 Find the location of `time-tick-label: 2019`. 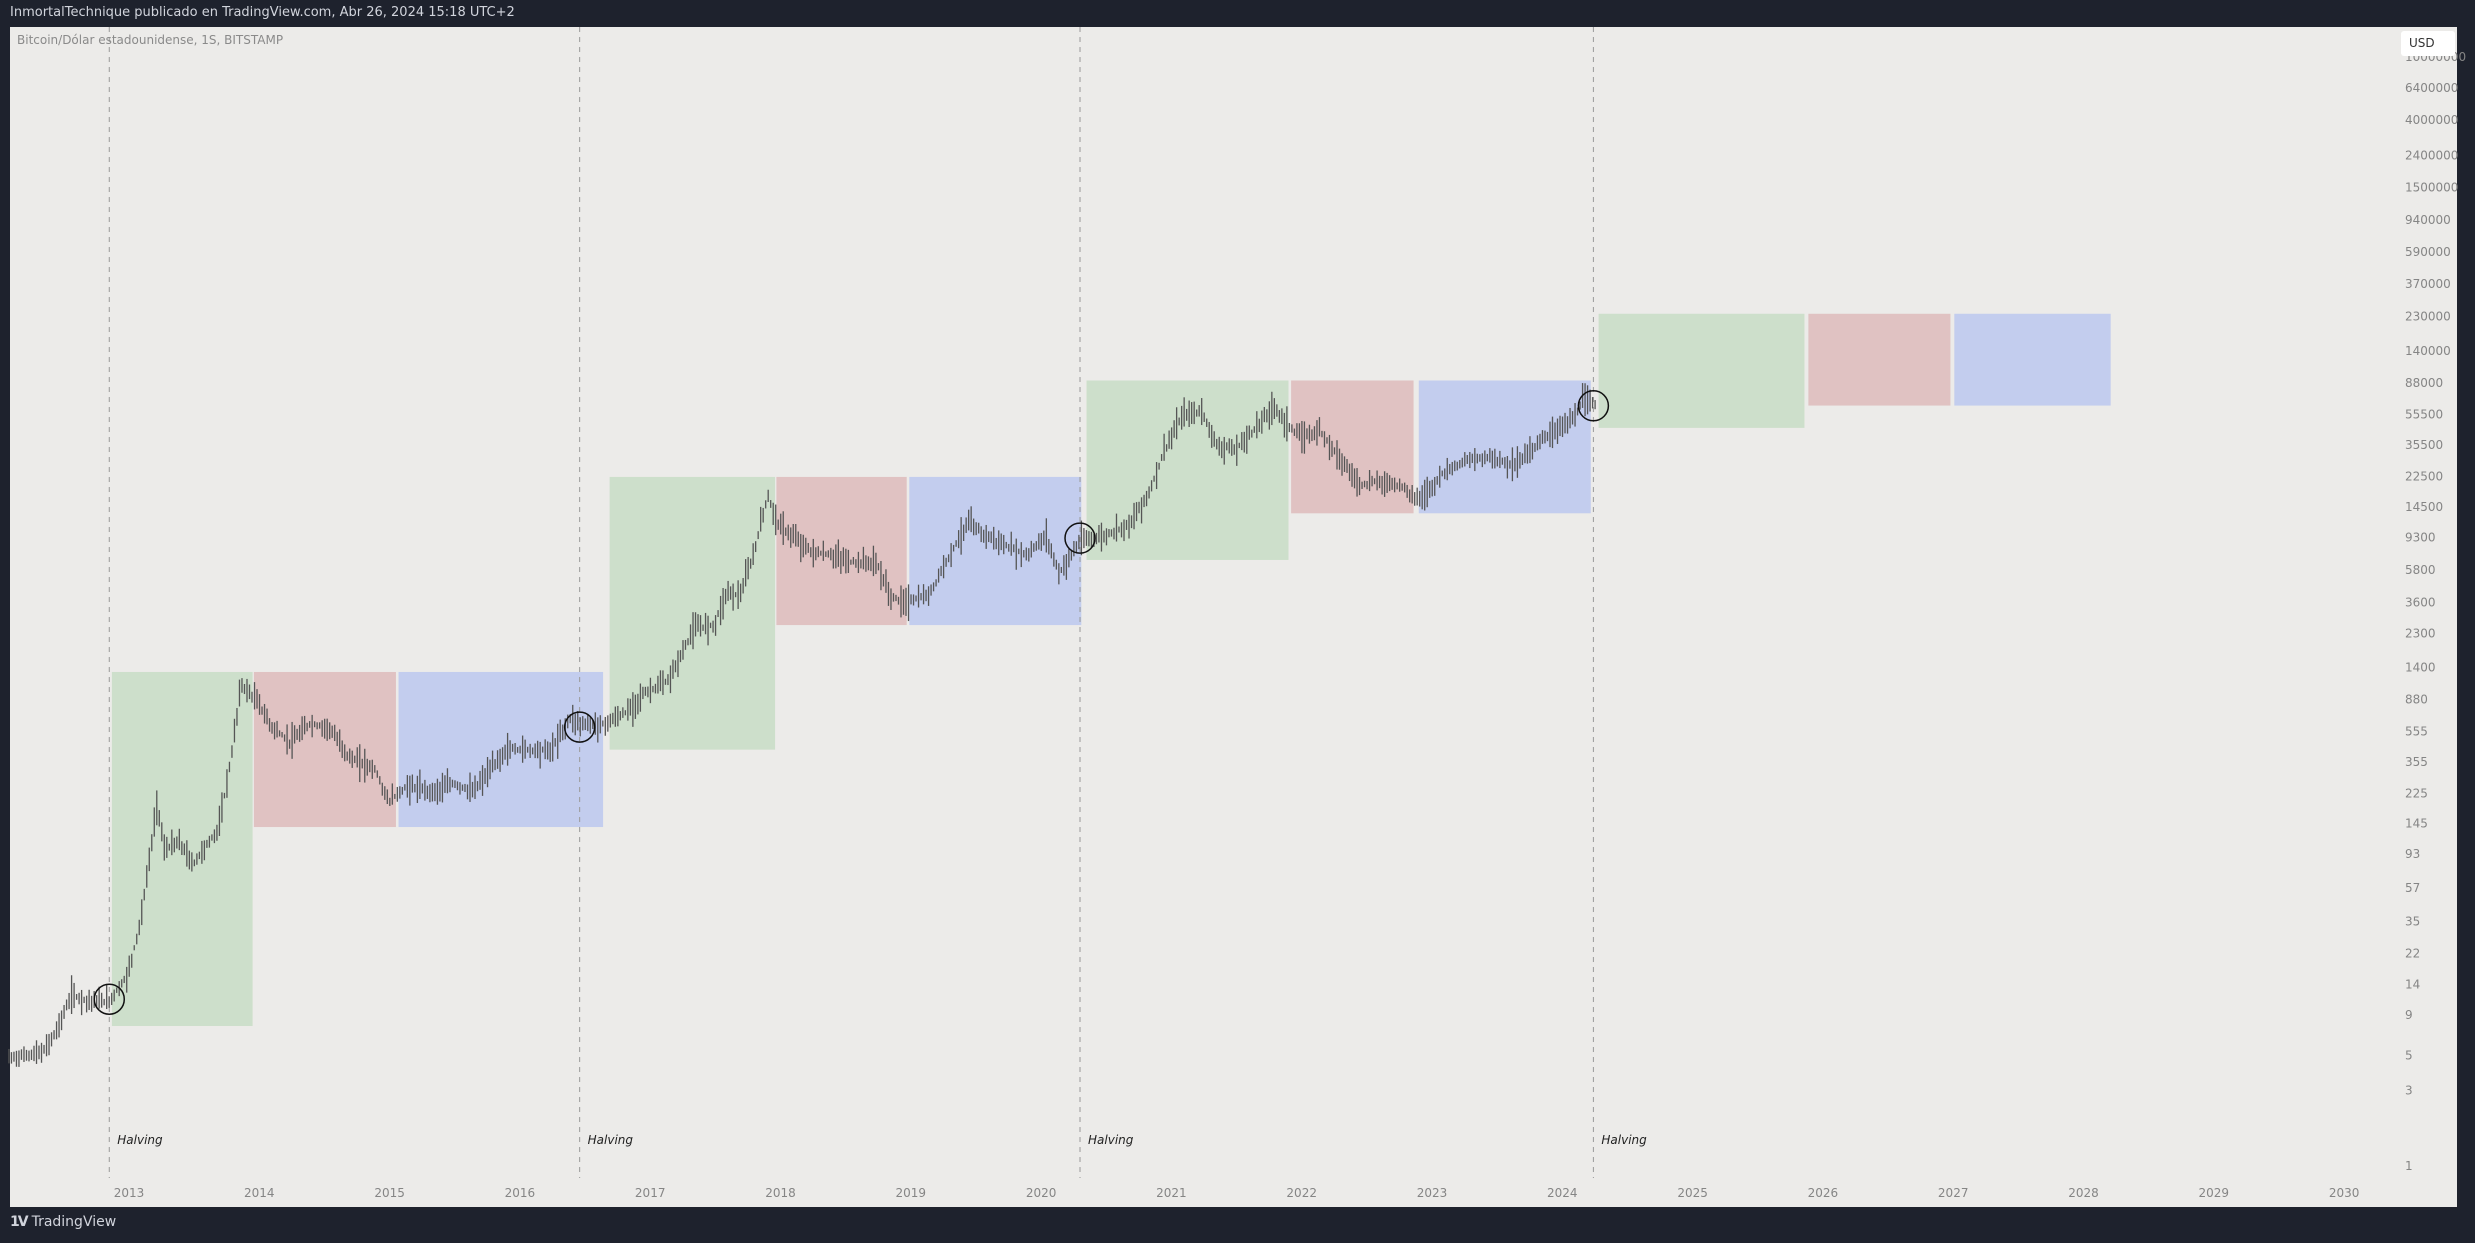

time-tick-label: 2019 is located at coordinates (911, 1193).